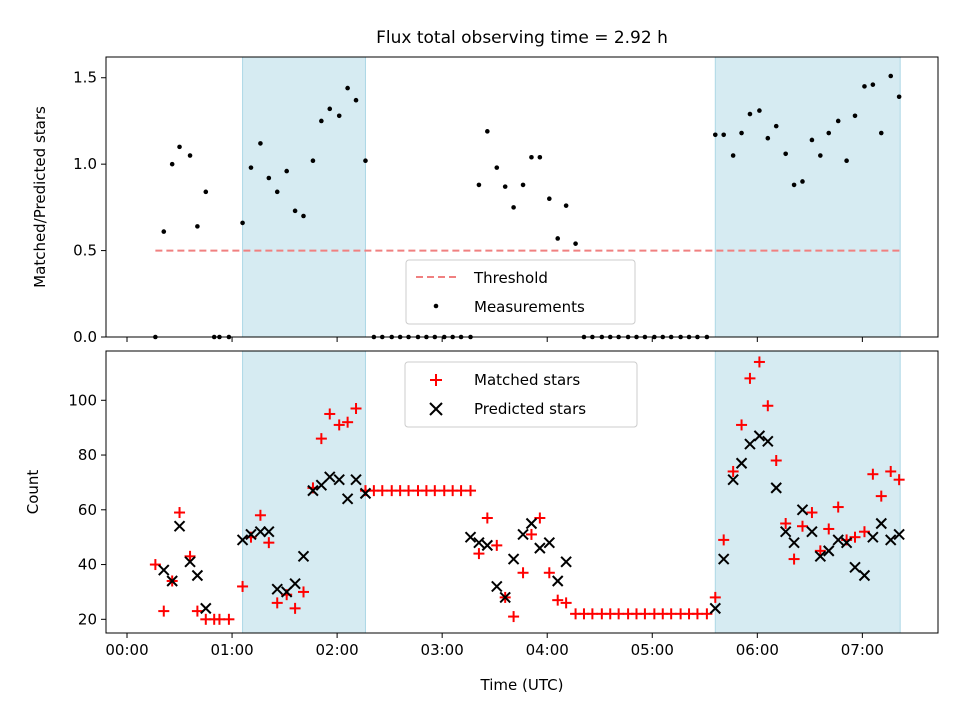 The image size is (960, 724). I want to click on bottom-xtick-label: 07:00, so click(862, 650).